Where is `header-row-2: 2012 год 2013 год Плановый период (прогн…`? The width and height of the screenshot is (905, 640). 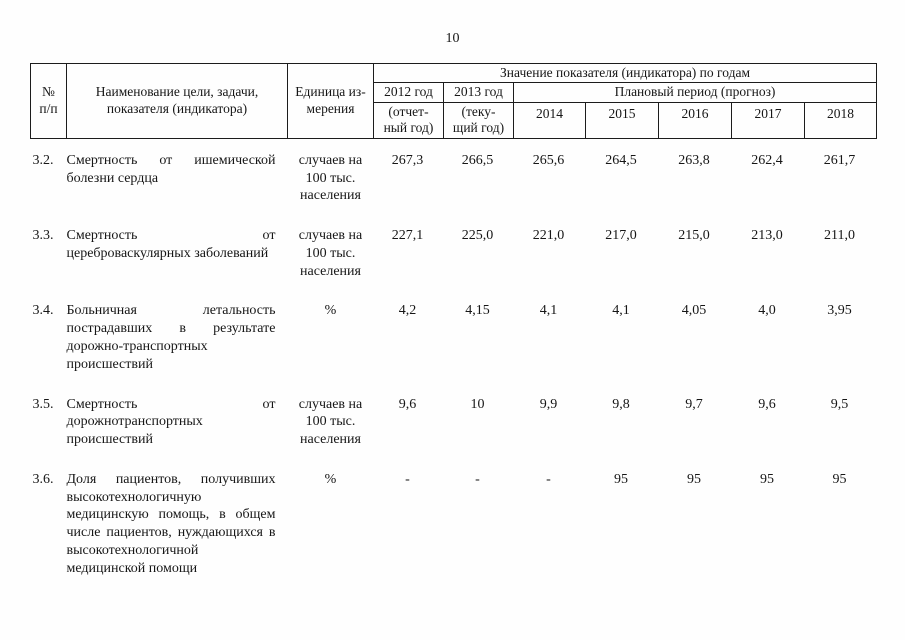
header-row-2: 2012 год 2013 год Плановый период (прогн… is located at coordinates (454, 92).